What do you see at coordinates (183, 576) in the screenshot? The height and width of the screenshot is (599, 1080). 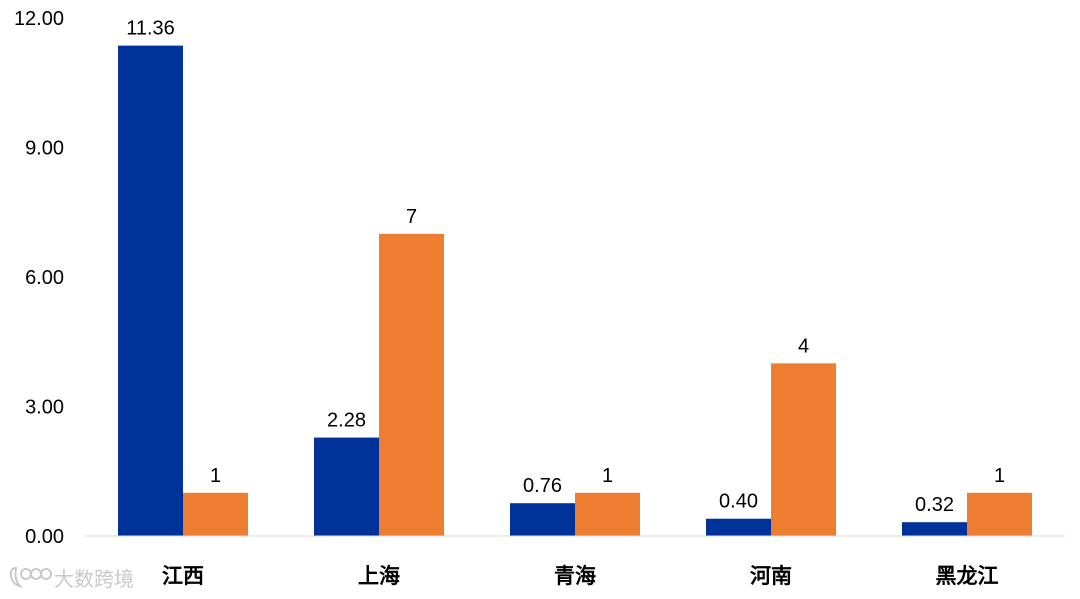 I see `category-label: 江西` at bounding box center [183, 576].